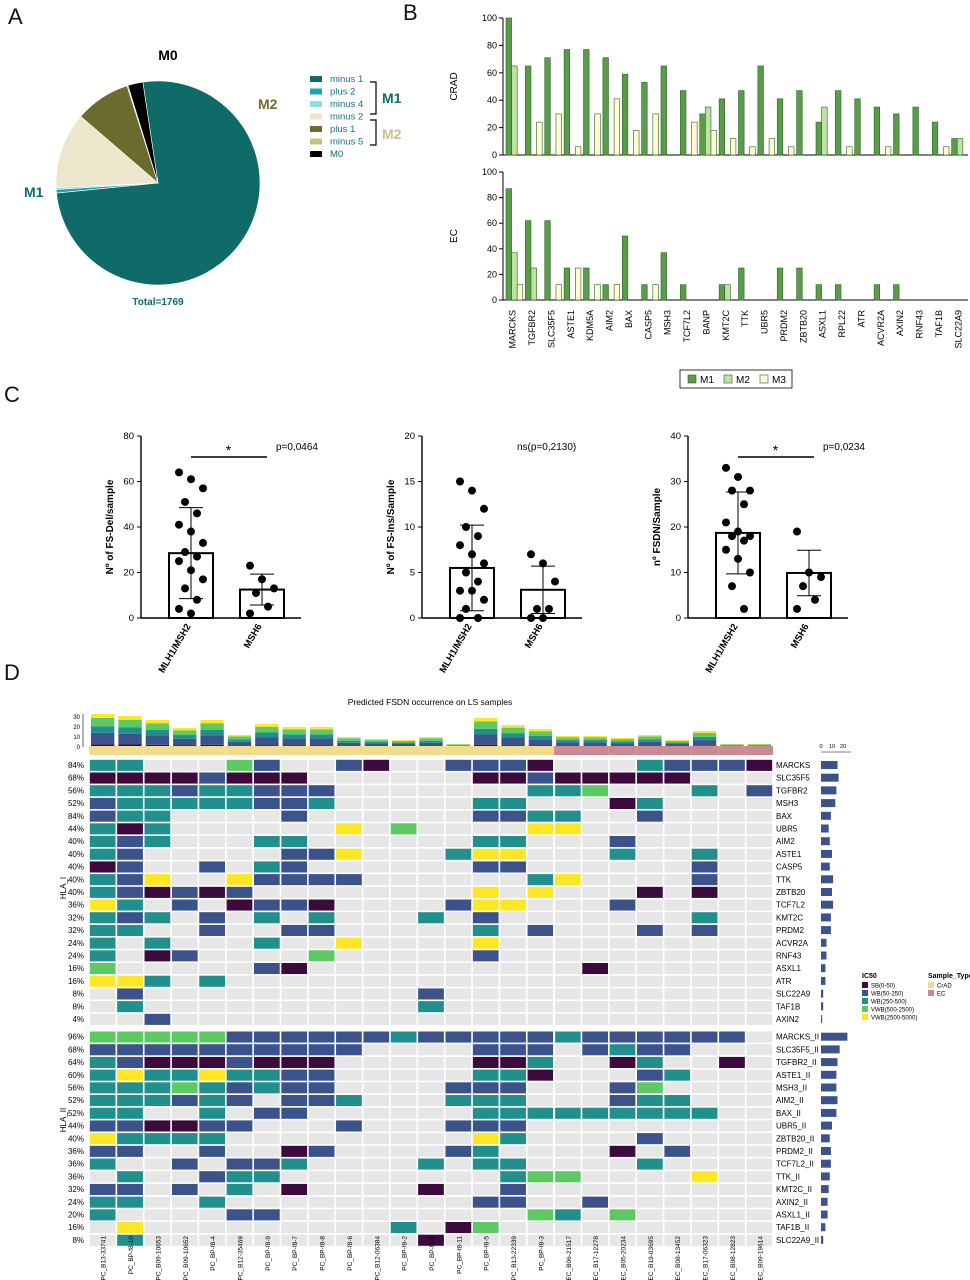 This screenshot has width=970, height=1280. What do you see at coordinates (736, 379) in the screenshot?
I see `b-legend-box` at bounding box center [736, 379].